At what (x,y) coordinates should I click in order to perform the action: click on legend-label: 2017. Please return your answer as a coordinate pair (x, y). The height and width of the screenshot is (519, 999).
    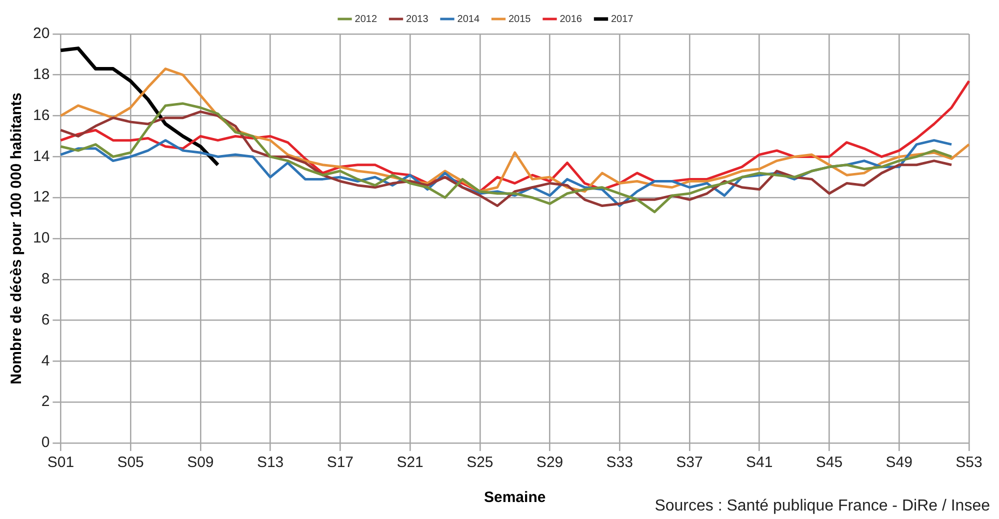
    Looking at the image, I should click on (622, 19).